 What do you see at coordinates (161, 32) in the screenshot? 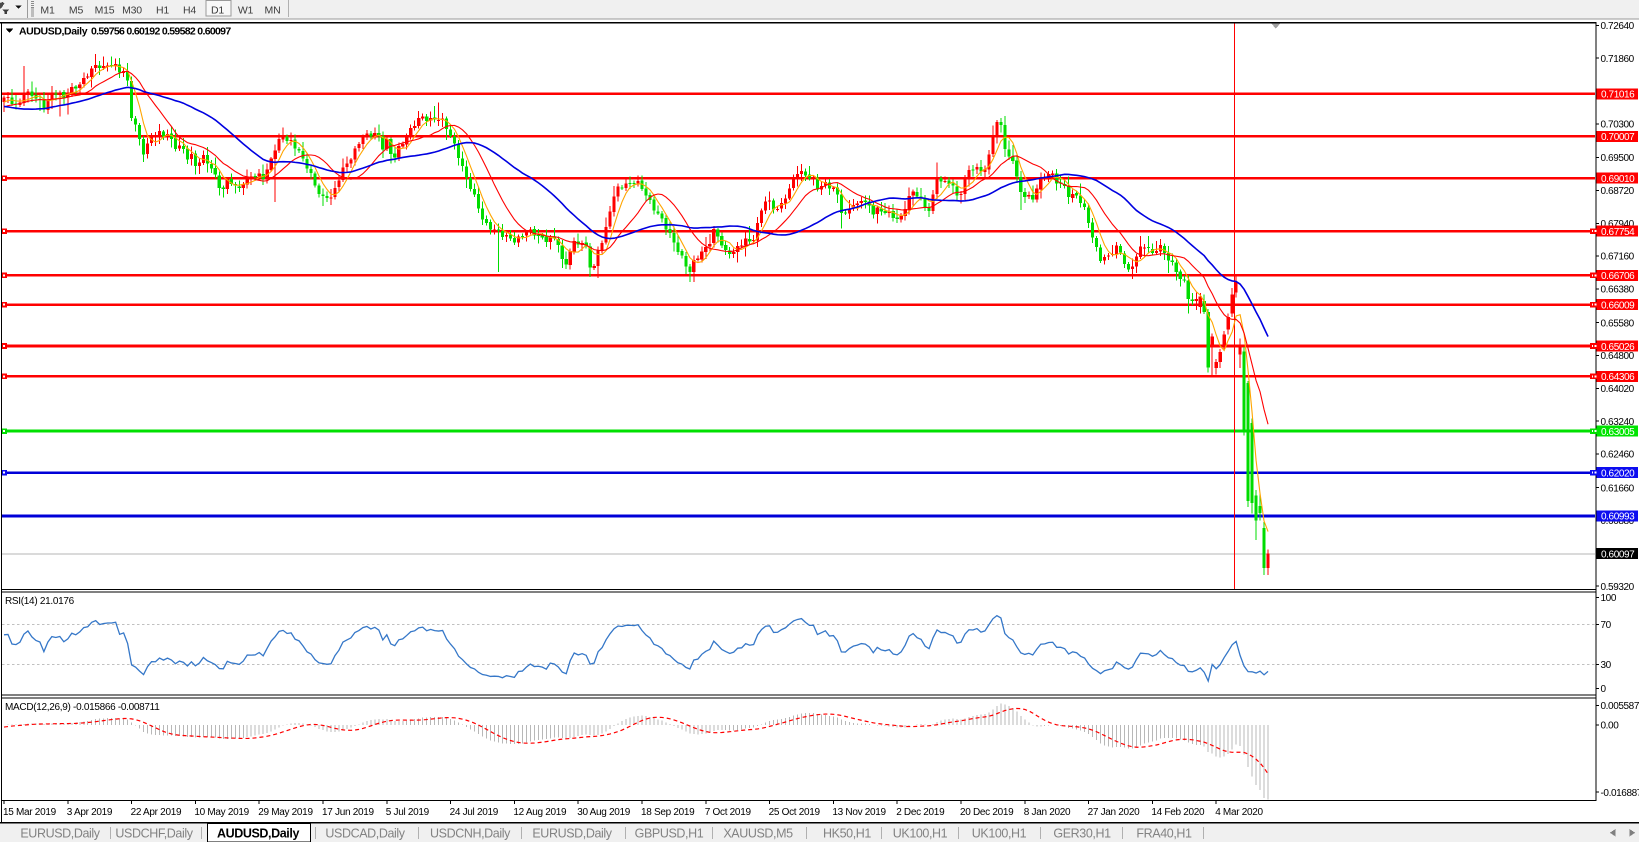
I see `svg-text:0.59756 0.60192 0.59582 0.6009: 0.59756 0.60192 0.59582 0.60097` at bounding box center [161, 32].